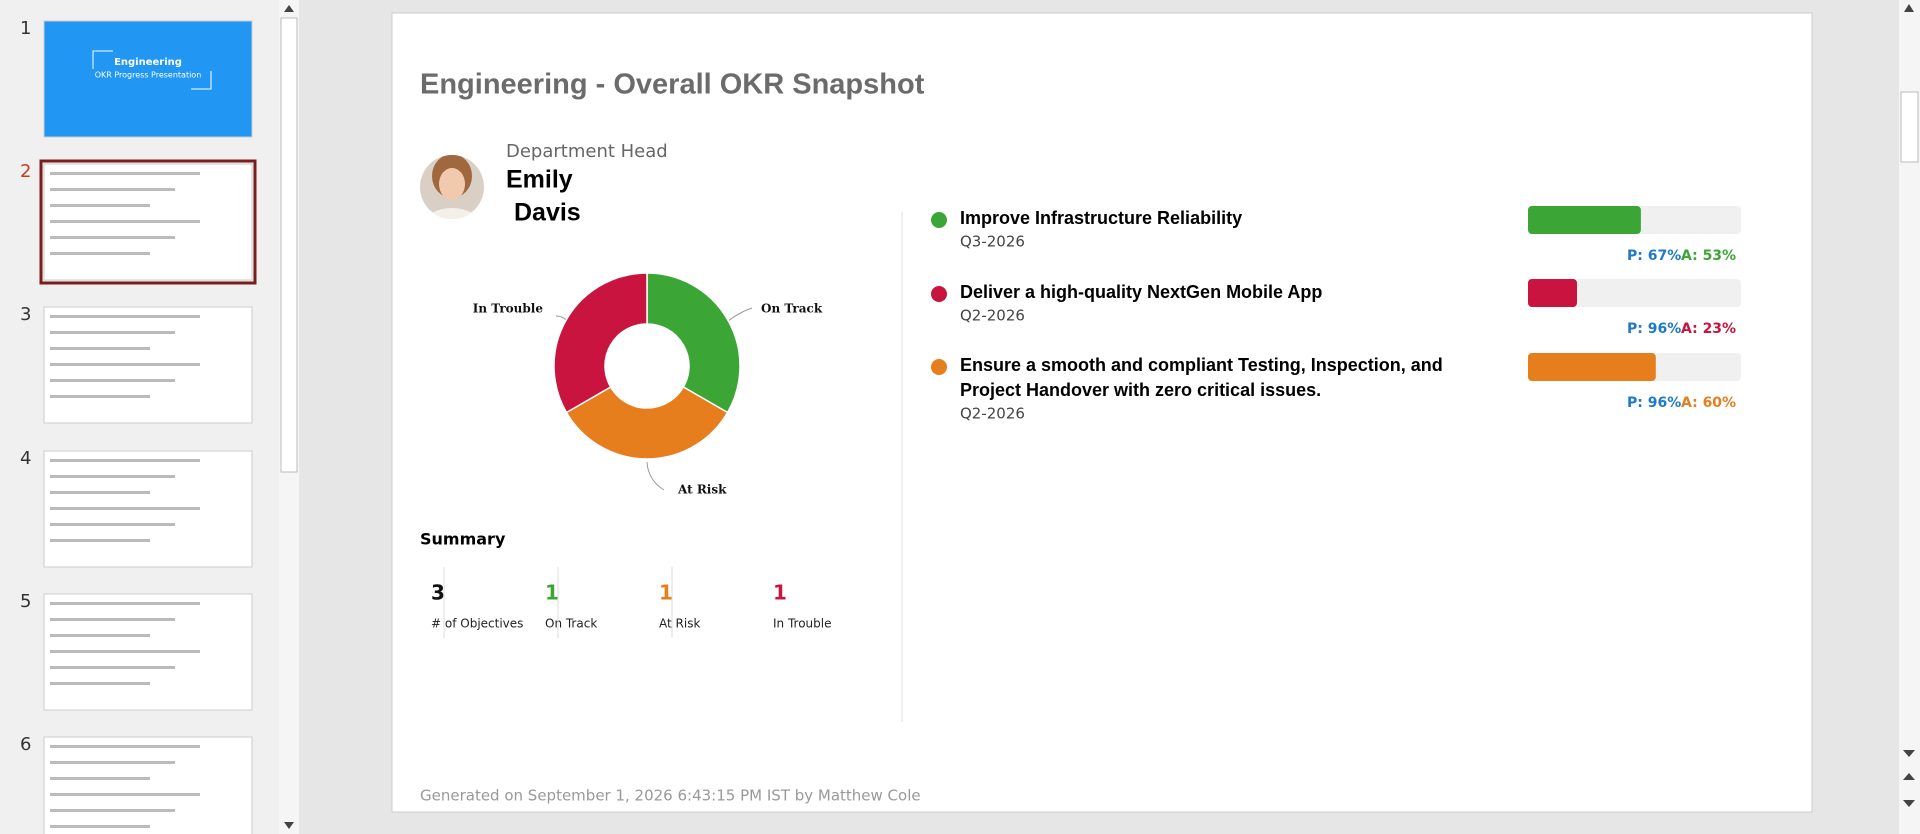 The width and height of the screenshot is (1920, 834). I want to click on slide-number: 2, so click(25, 171).